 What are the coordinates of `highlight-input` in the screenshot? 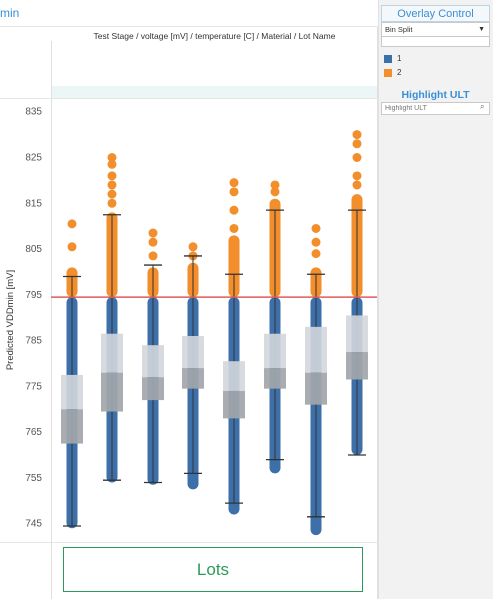 It's located at (435, 108).